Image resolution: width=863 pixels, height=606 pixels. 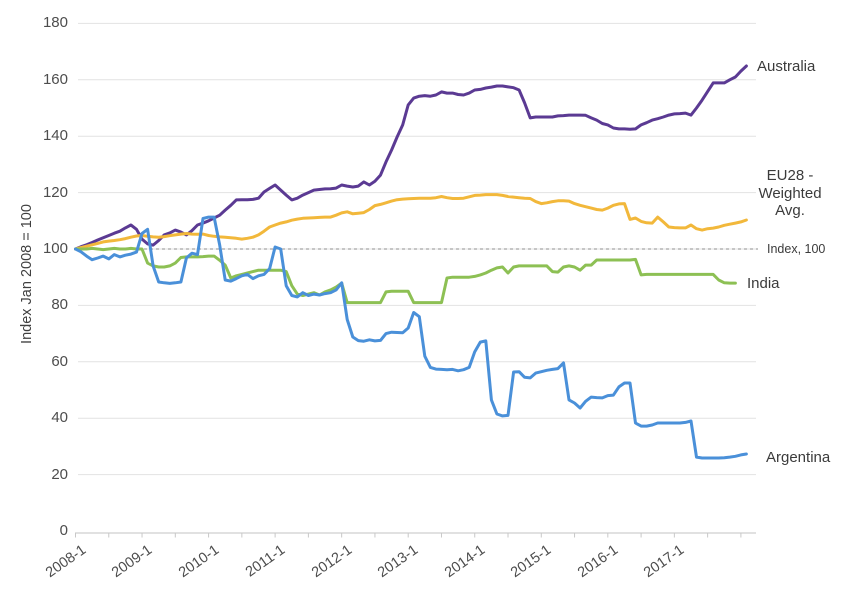 I want to click on y-tick-label-140: 140, so click(x=55, y=136).